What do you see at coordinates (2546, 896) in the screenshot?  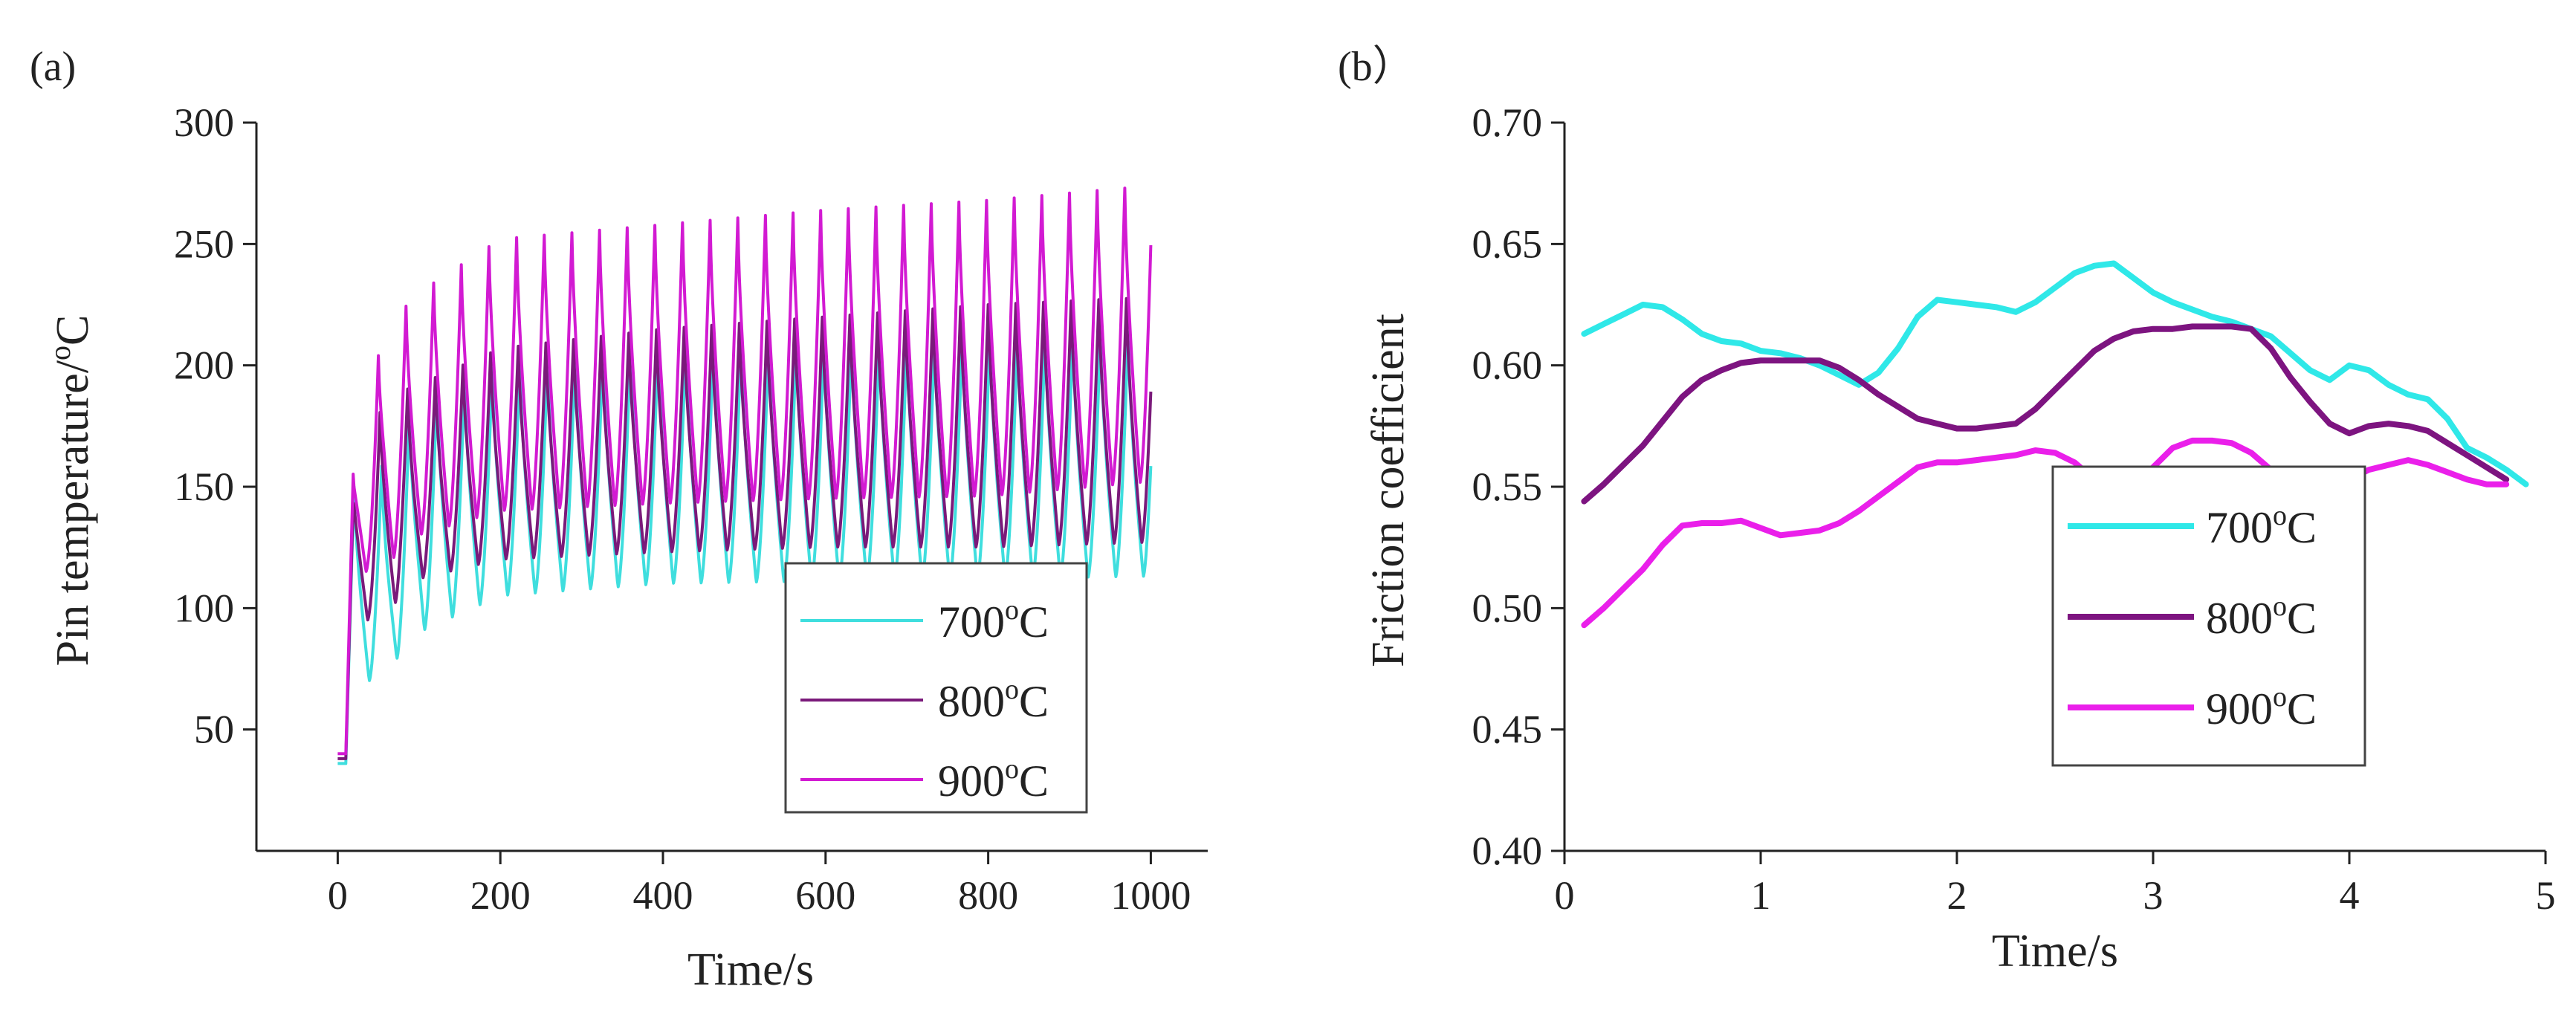 I see `panel-b-x-tick-label: 5` at bounding box center [2546, 896].